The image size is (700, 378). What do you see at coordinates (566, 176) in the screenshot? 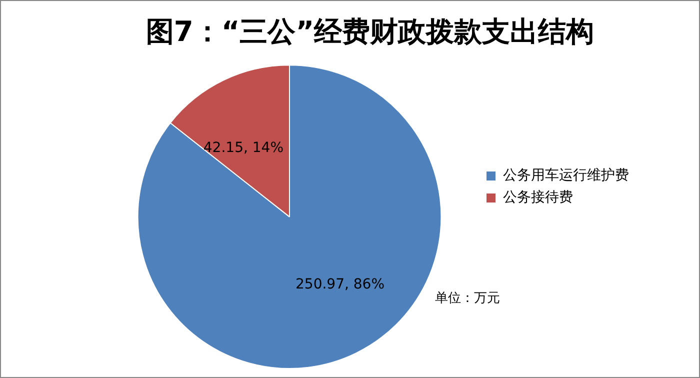
I see `legend-label: 公务用车运行维护费` at bounding box center [566, 176].